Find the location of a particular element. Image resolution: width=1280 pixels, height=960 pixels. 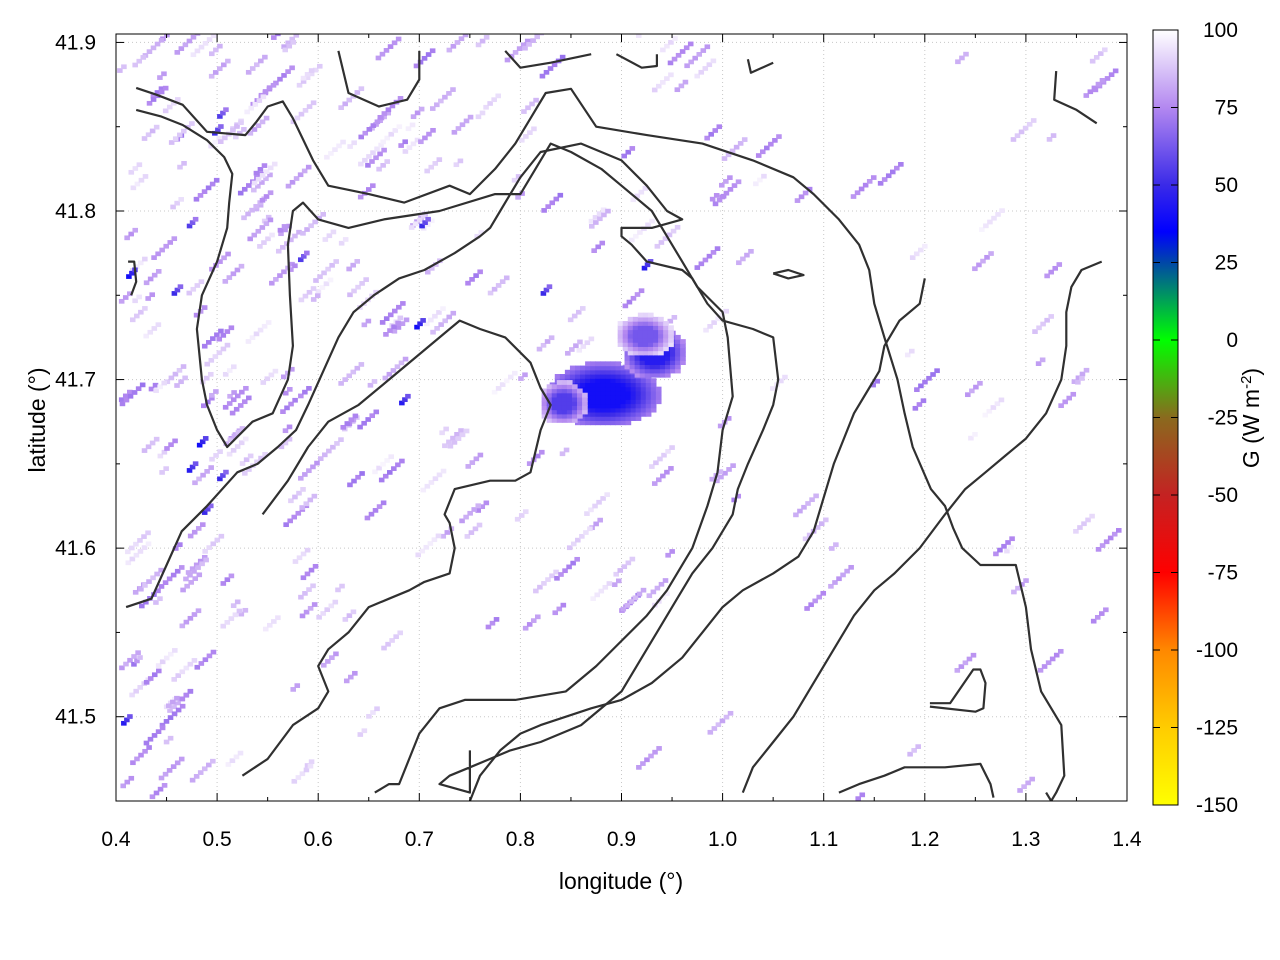

x-tick-label: 1.0 is located at coordinates (722, 839).